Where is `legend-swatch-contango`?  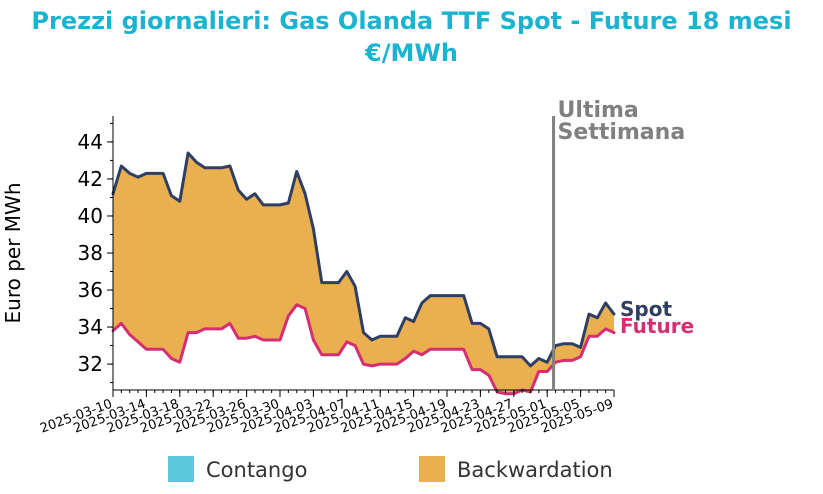 legend-swatch-contango is located at coordinates (181, 469).